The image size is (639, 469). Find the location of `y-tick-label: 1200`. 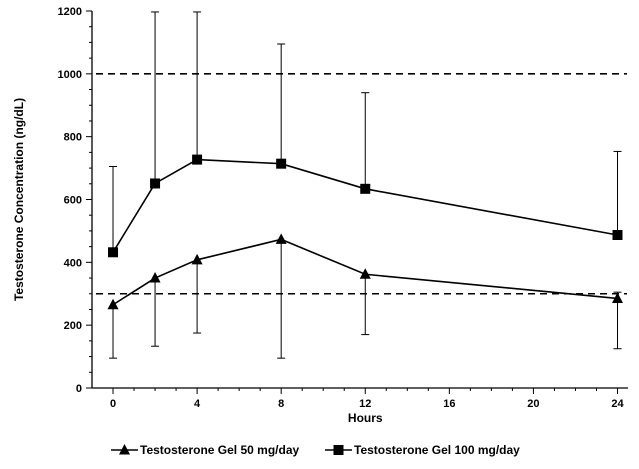

y-tick-label: 1200 is located at coordinates (70, 12).